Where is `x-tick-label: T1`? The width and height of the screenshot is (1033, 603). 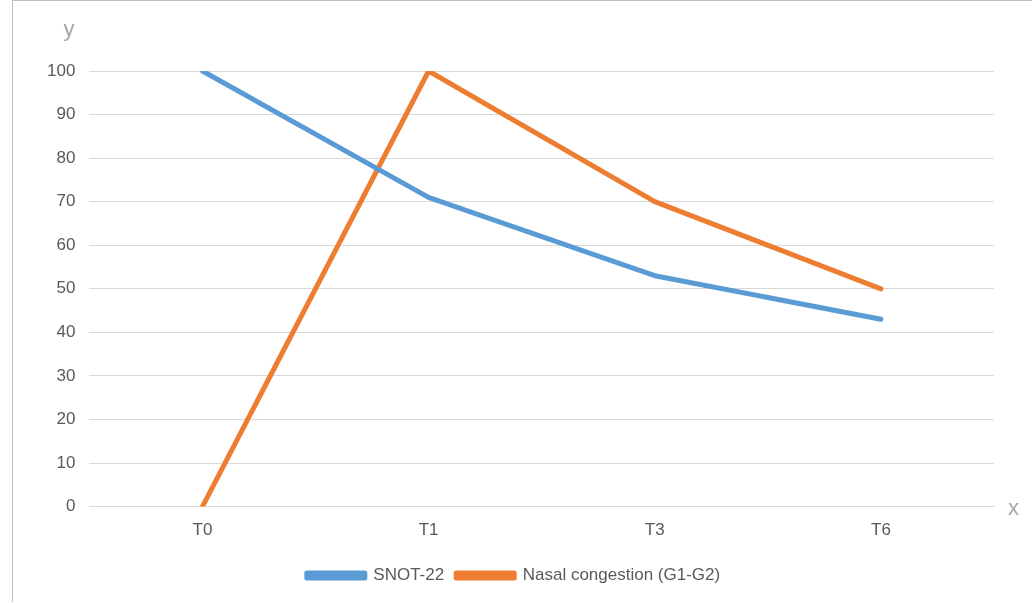
x-tick-label: T1 is located at coordinates (428, 530).